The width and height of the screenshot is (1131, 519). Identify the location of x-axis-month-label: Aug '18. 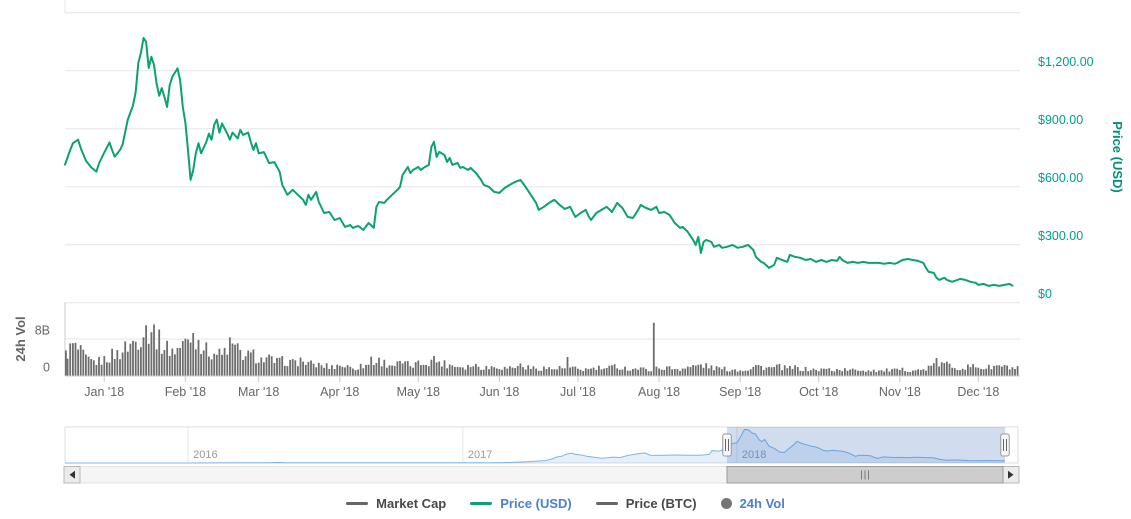
(659, 392).